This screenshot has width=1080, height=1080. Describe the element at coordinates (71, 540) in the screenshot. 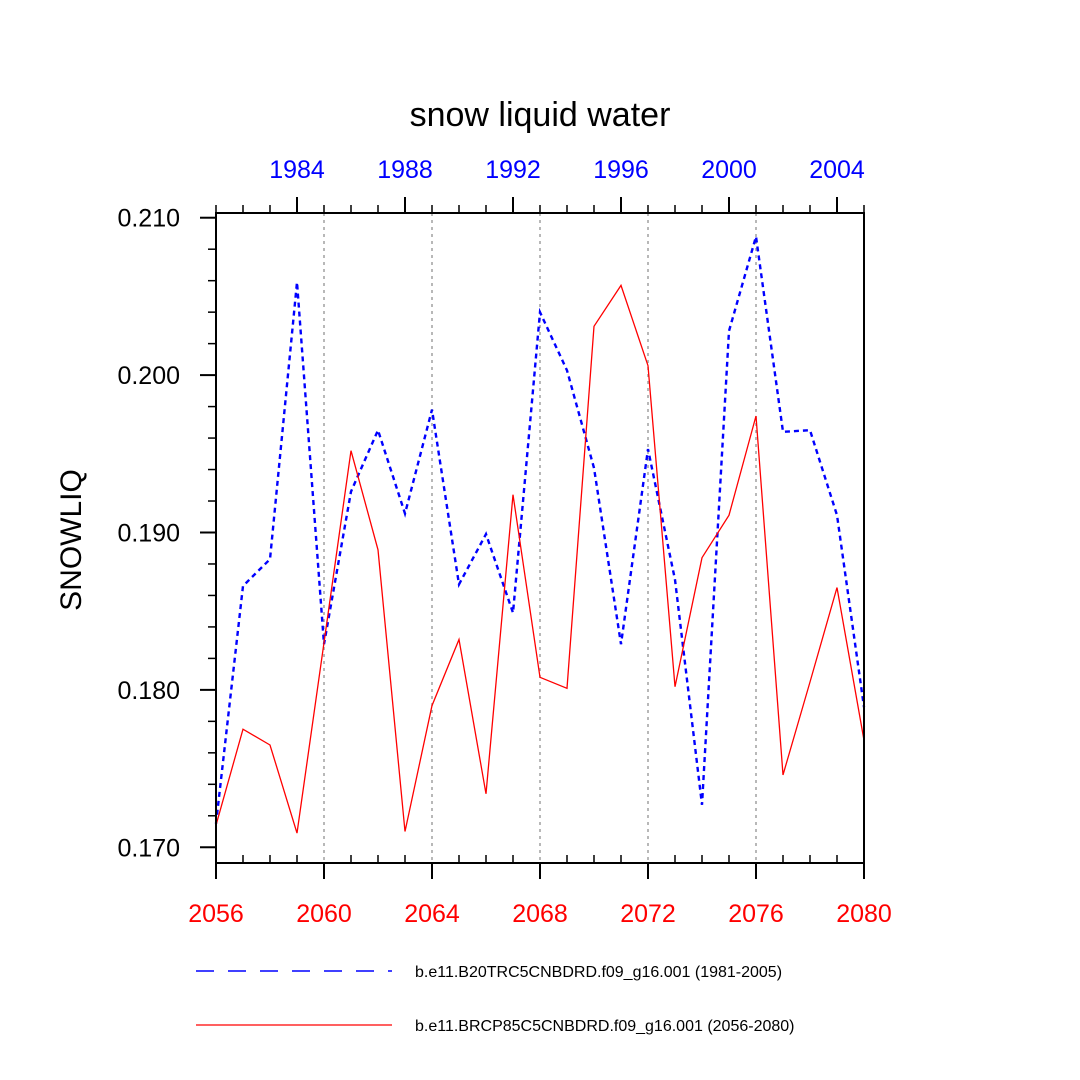

I see `y-axis-label: SNOWLIQ` at that location.